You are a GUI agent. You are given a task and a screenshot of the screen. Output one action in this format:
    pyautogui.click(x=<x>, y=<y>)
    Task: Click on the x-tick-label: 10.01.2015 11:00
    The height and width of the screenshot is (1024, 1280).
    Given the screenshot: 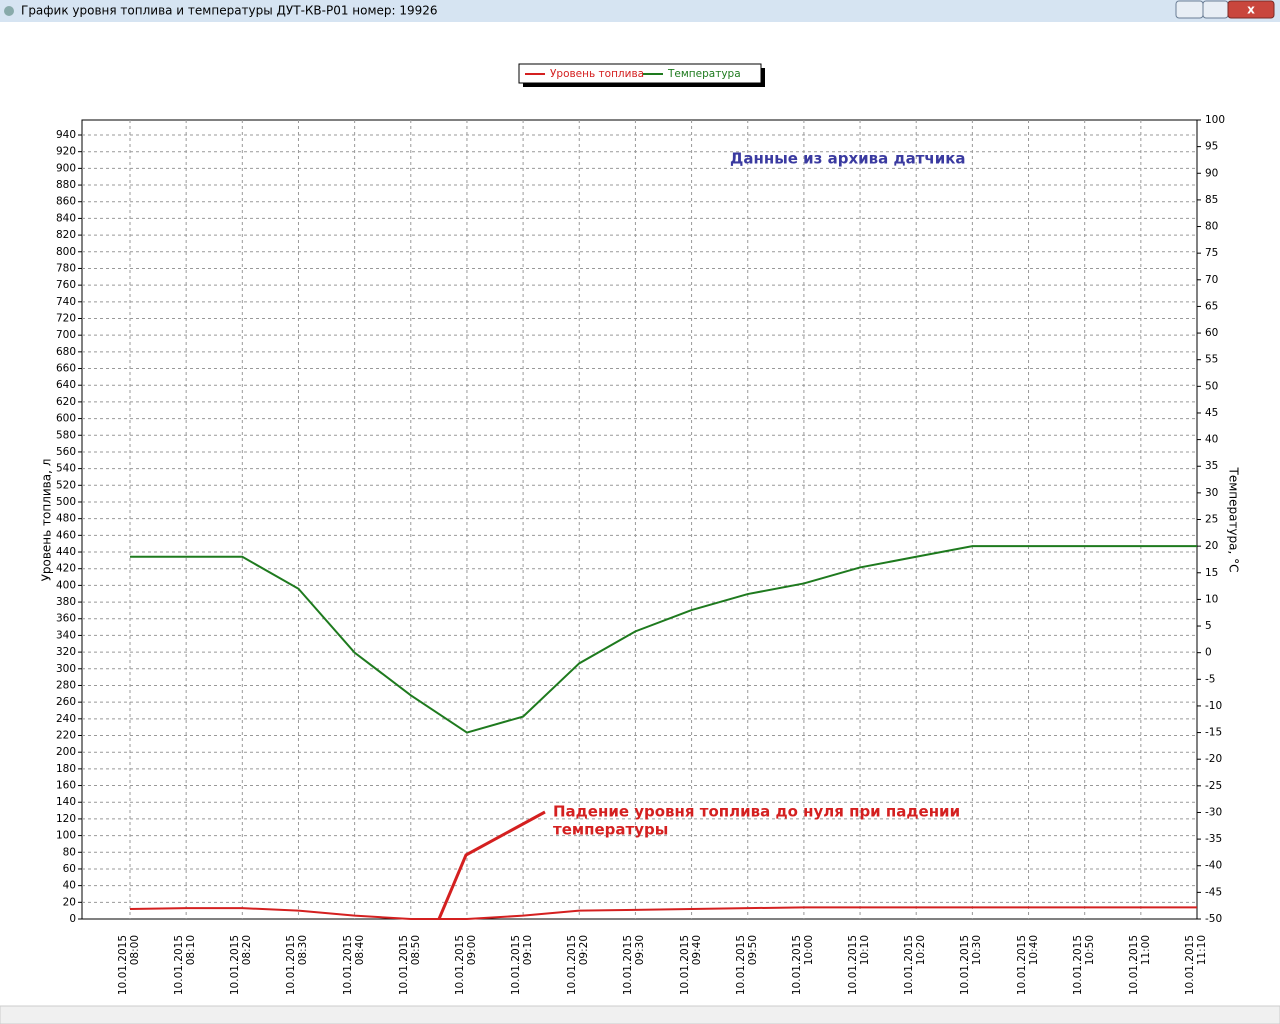 What is the action you would take?
    pyautogui.click(x=1139, y=965)
    